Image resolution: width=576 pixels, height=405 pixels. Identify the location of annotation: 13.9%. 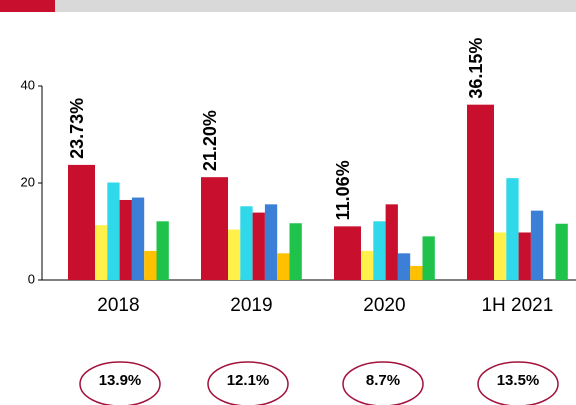
(120, 380).